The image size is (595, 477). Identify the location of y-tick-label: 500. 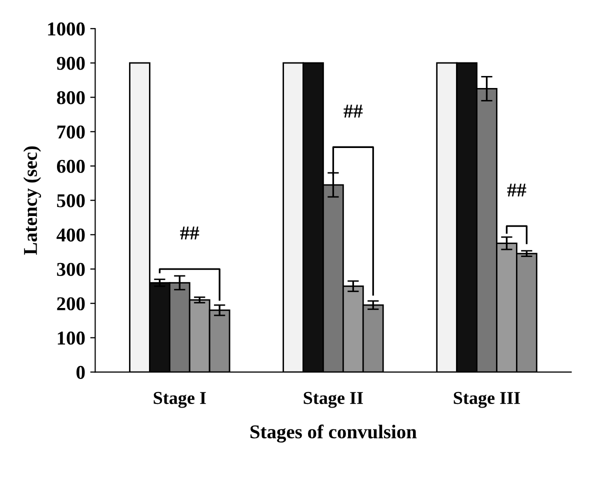
(71, 201).